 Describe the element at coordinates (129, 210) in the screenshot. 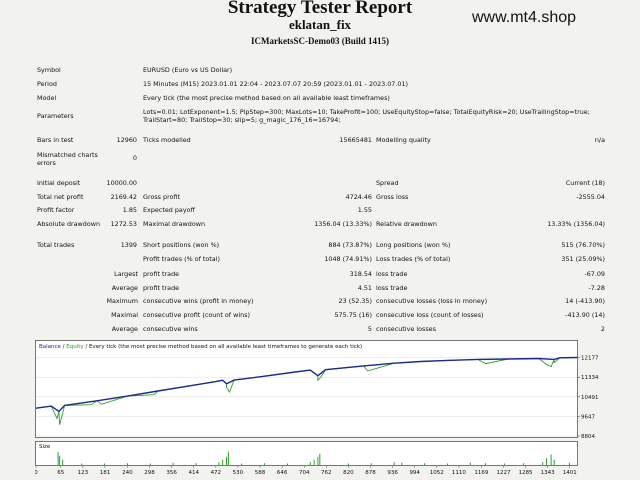

I see `profit-factor-value: 1.85` at that location.